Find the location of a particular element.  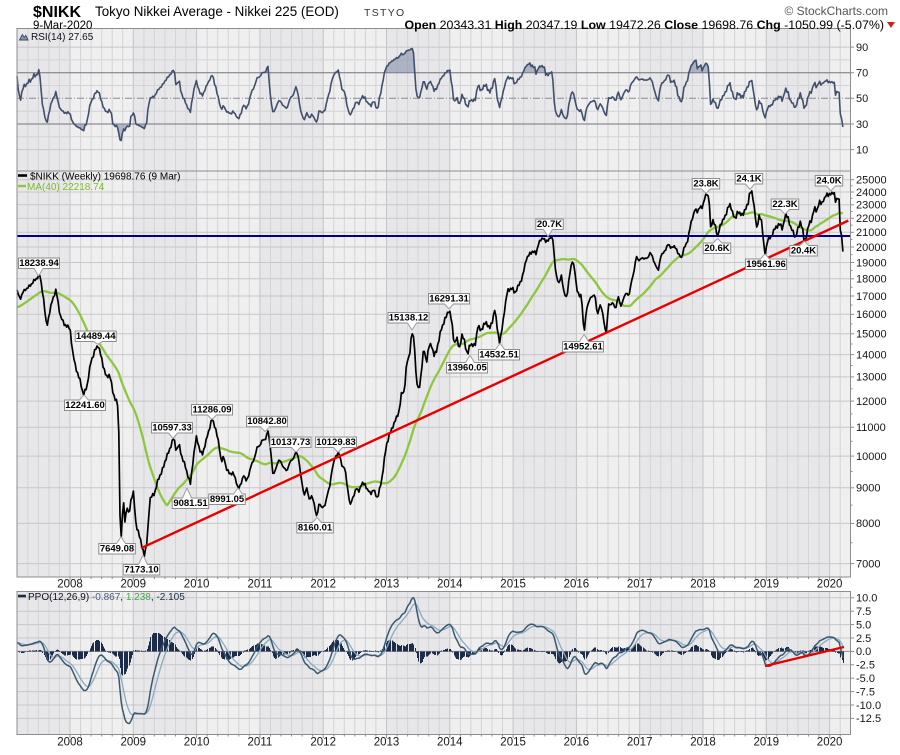

svg-text: 10842.80 is located at coordinates (267, 421).